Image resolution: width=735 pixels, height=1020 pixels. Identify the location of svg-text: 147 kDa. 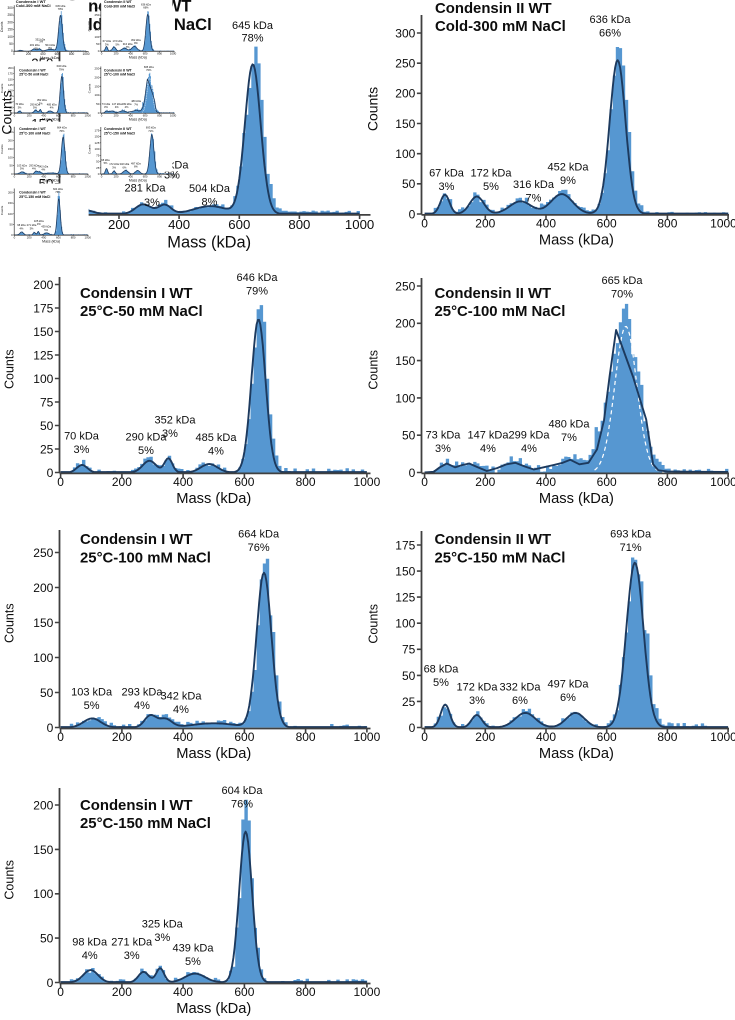
(117, 104).